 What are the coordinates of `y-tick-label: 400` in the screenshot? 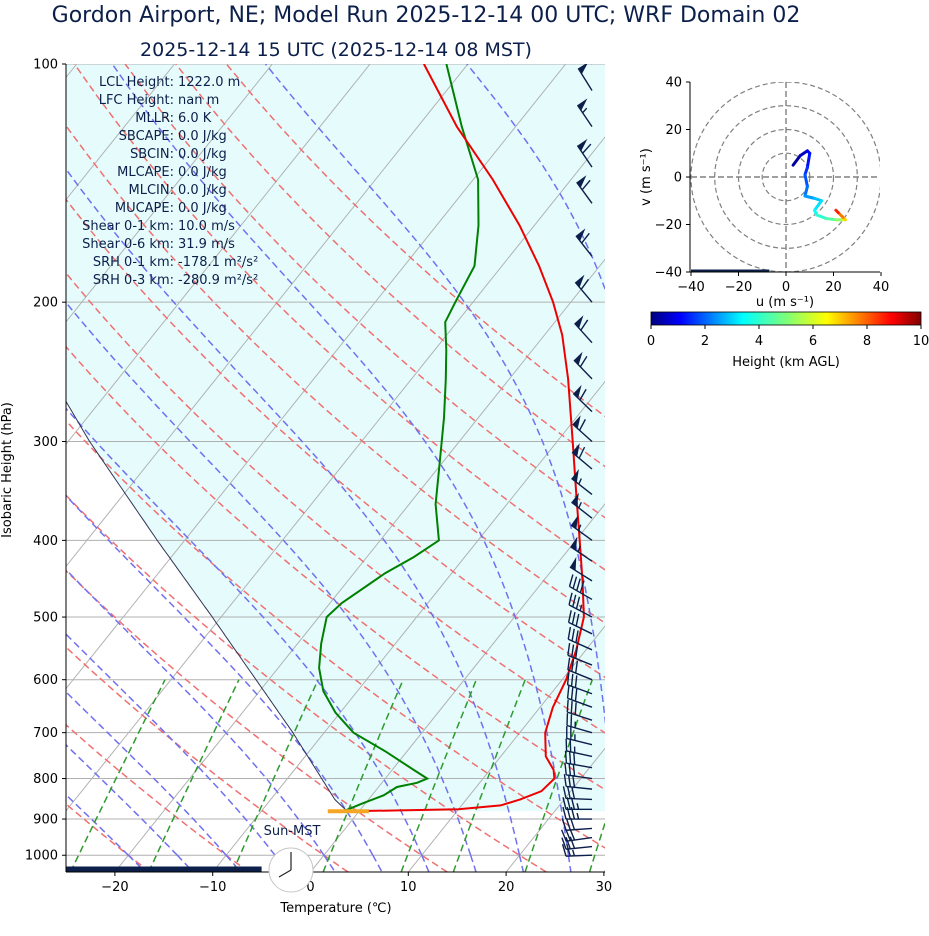 It's located at (45, 541).